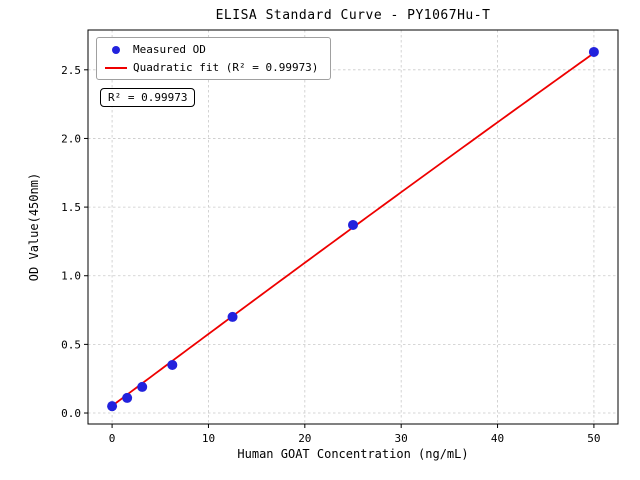  Describe the element at coordinates (353, 15) in the screenshot. I see `chart-title: ELISA Standard Curve - PY1067Hu-T` at that location.